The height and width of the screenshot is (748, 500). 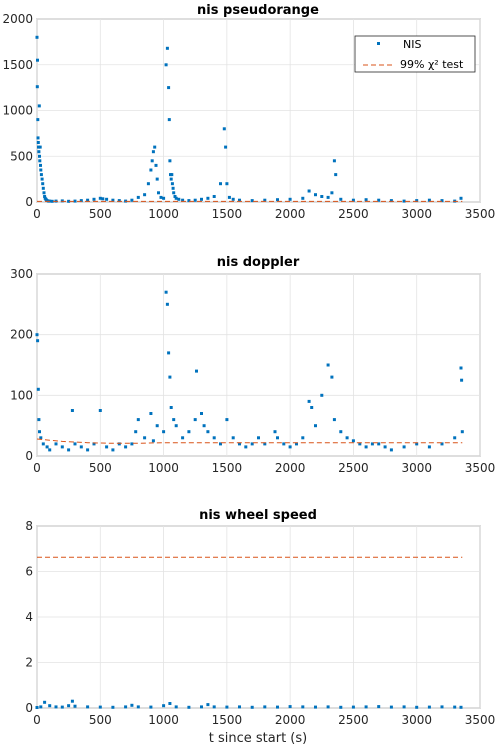 What do you see at coordinates (29, 617) in the screenshot?
I see `y-tick-label: 4` at bounding box center [29, 617].